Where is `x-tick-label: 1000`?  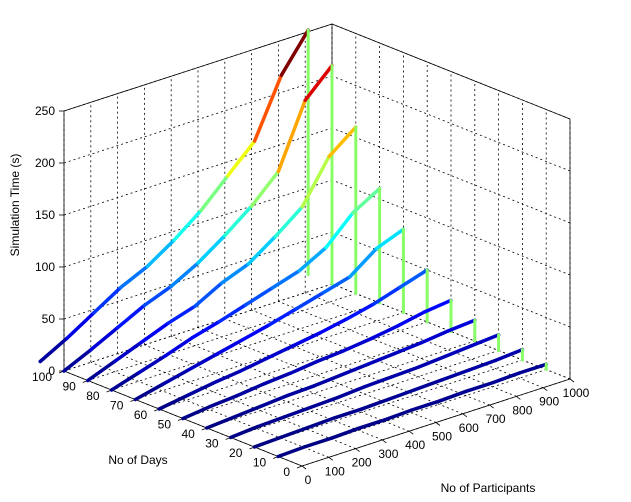
x-tick-label: 1000 is located at coordinates (576, 393).